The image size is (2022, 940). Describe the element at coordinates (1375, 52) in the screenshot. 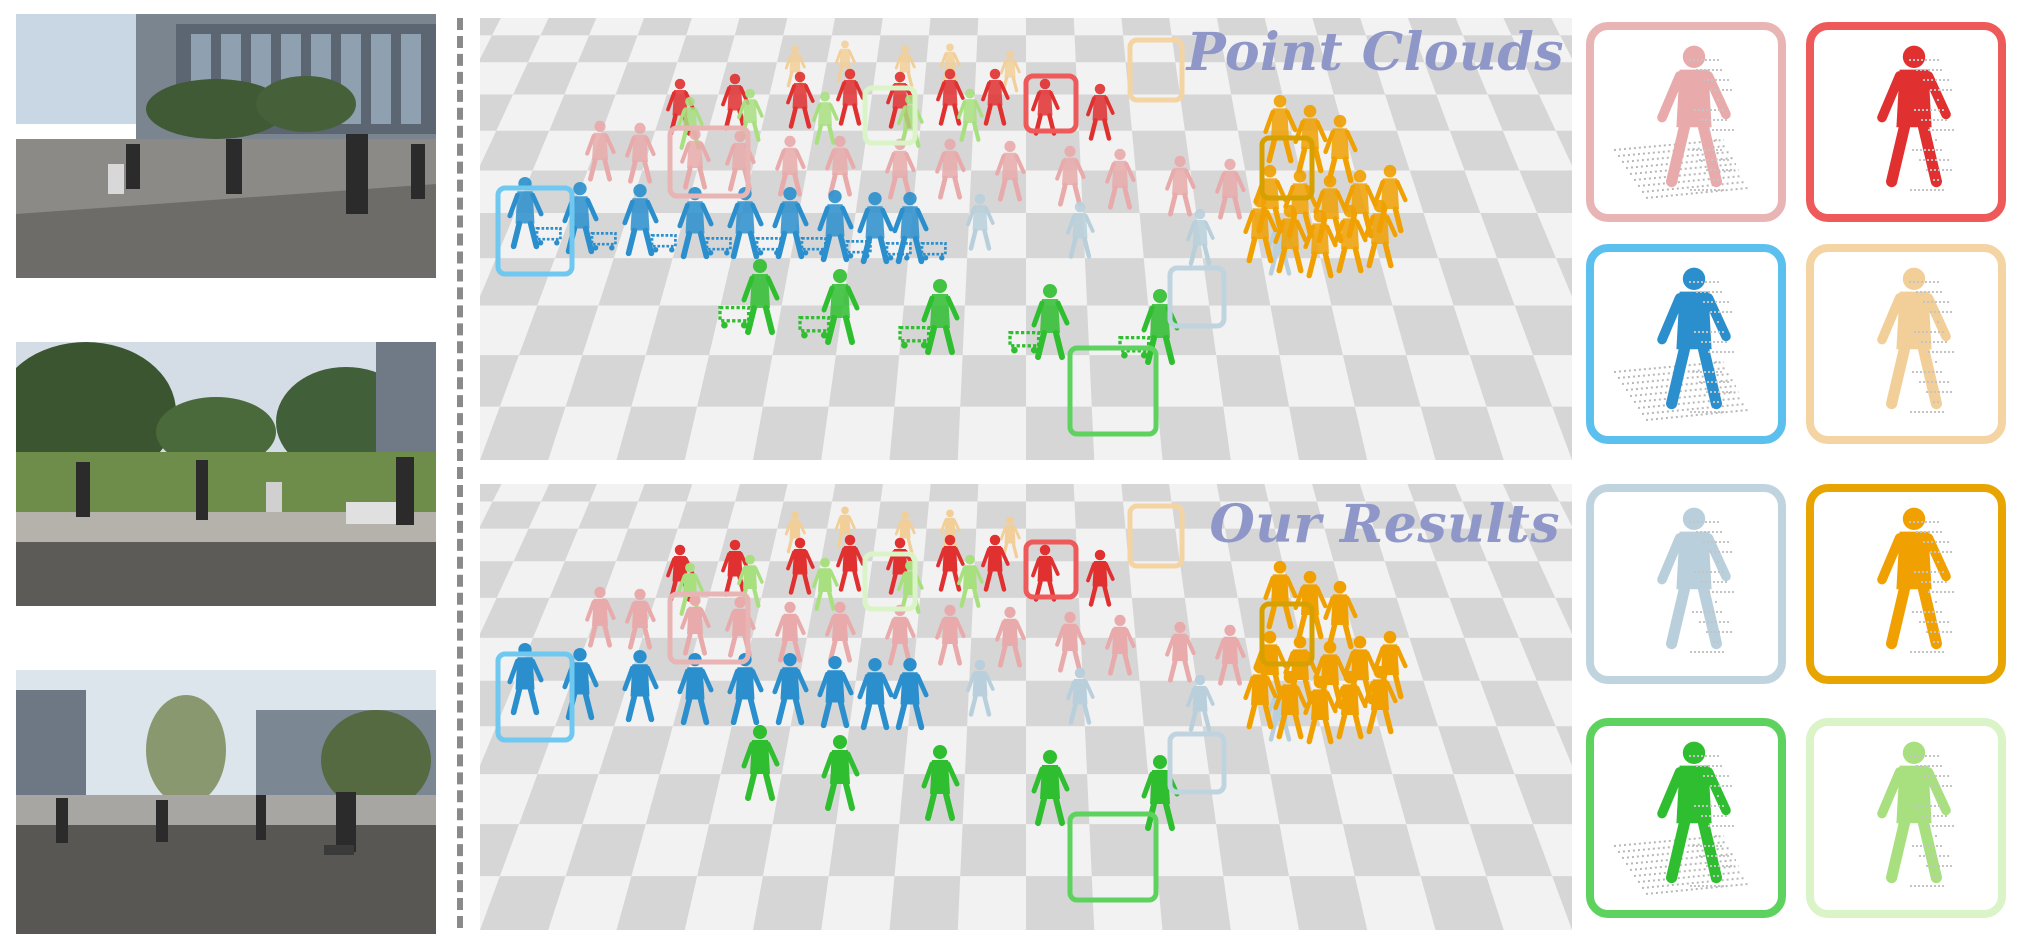

I see `point-clouds-title: Point Clouds` at that location.